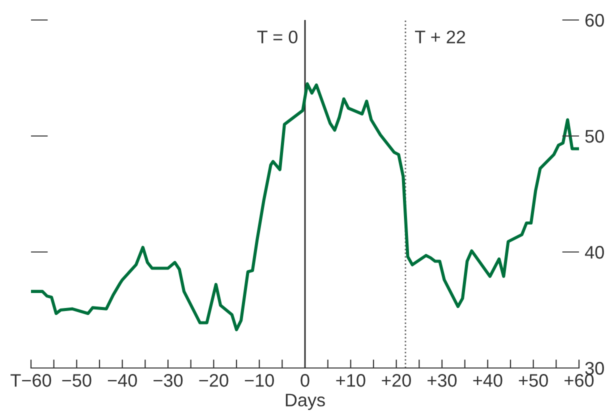  Describe the element at coordinates (594, 136) in the screenshot. I see `y-tick-label: 50` at that location.